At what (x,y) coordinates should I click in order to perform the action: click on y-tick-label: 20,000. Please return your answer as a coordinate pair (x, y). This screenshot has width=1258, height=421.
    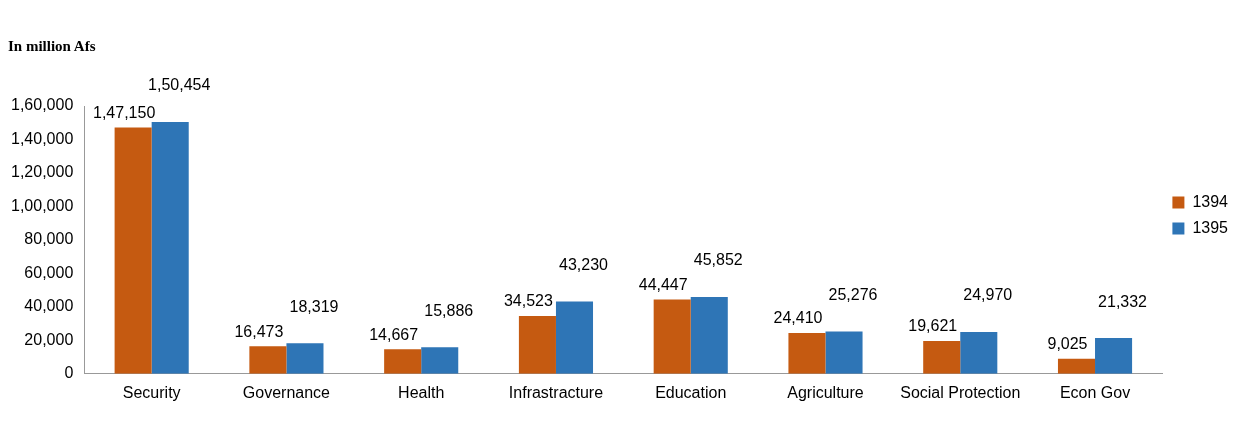
    Looking at the image, I should click on (49, 339).